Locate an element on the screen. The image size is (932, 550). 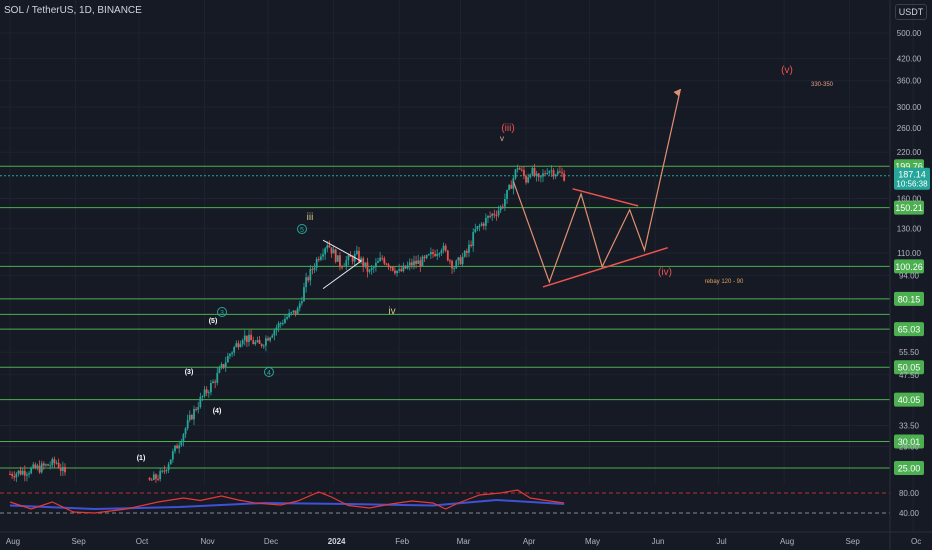
price-axis-tick: 160.00 is located at coordinates (909, 198).